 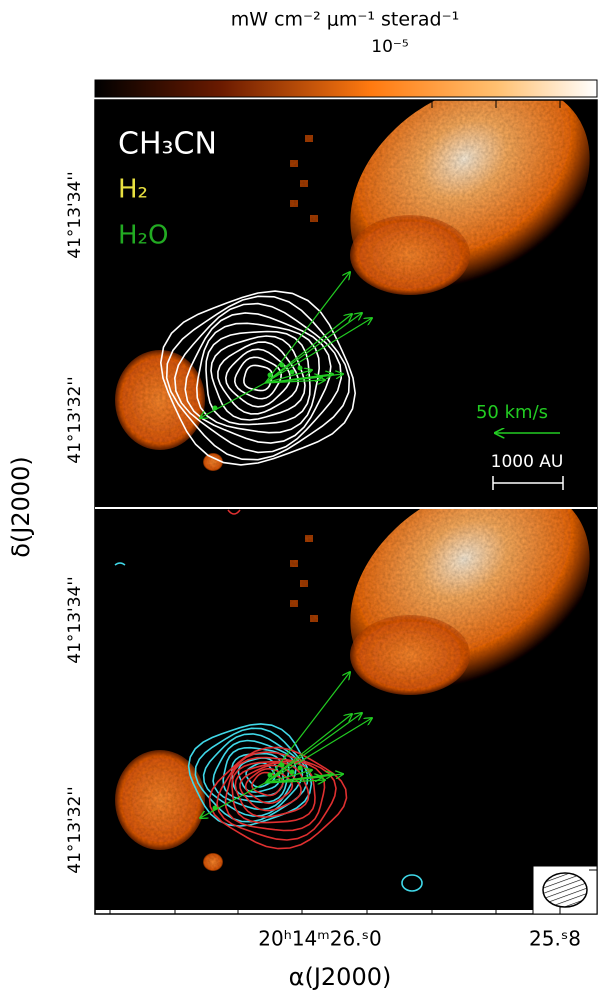 What do you see at coordinates (527, 462) in the screenshot?
I see `length-label: 1000 AU` at bounding box center [527, 462].